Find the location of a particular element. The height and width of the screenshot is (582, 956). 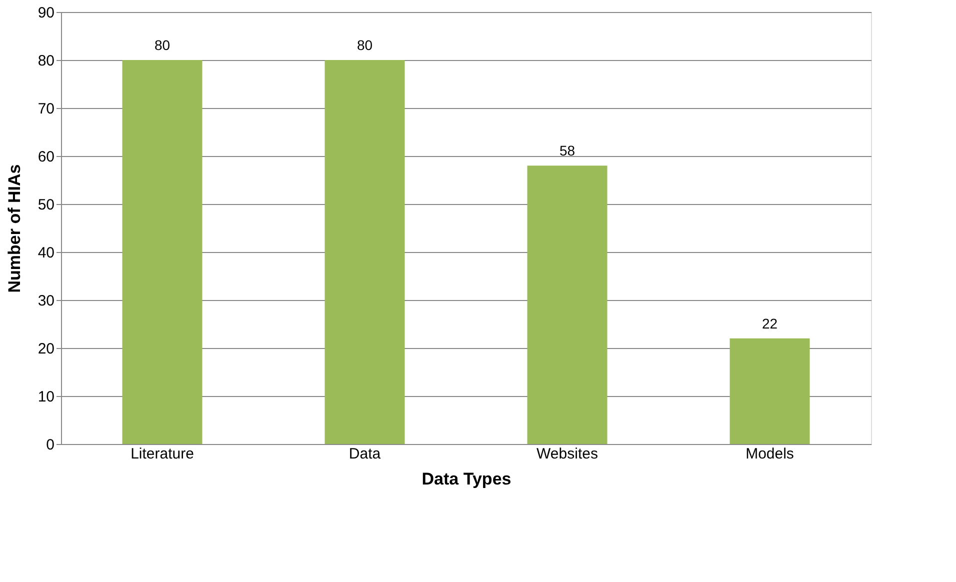

y-tick-label: 70 is located at coordinates (46, 109).